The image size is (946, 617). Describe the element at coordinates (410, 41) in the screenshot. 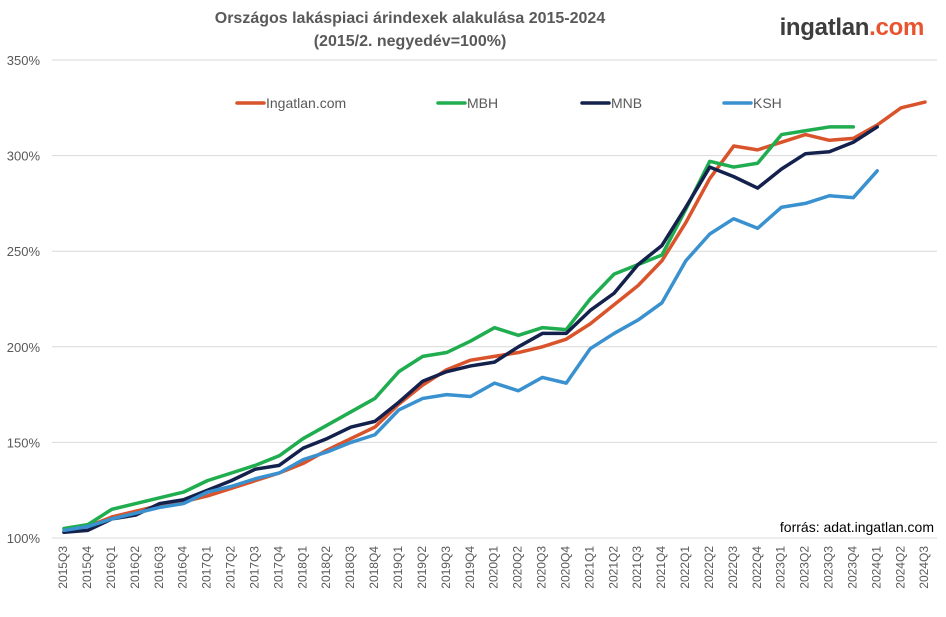

I see `chart-subtitle: (2015/2. negyedév=100%)` at that location.